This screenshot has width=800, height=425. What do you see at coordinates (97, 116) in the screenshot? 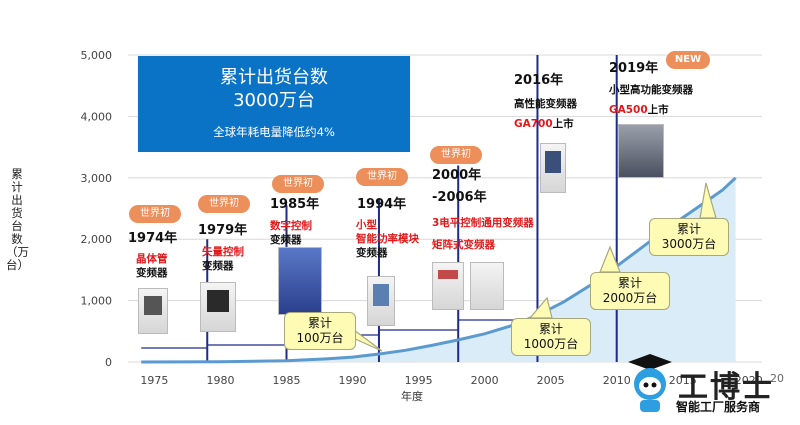
I see `y-tick-label: 4,000` at bounding box center [97, 116].